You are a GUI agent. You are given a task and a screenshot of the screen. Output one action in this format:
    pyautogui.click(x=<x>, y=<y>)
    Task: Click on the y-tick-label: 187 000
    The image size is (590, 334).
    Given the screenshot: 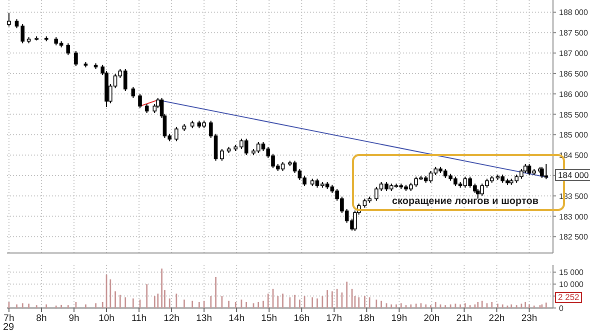 What is the action you would take?
    pyautogui.click(x=573, y=53)
    